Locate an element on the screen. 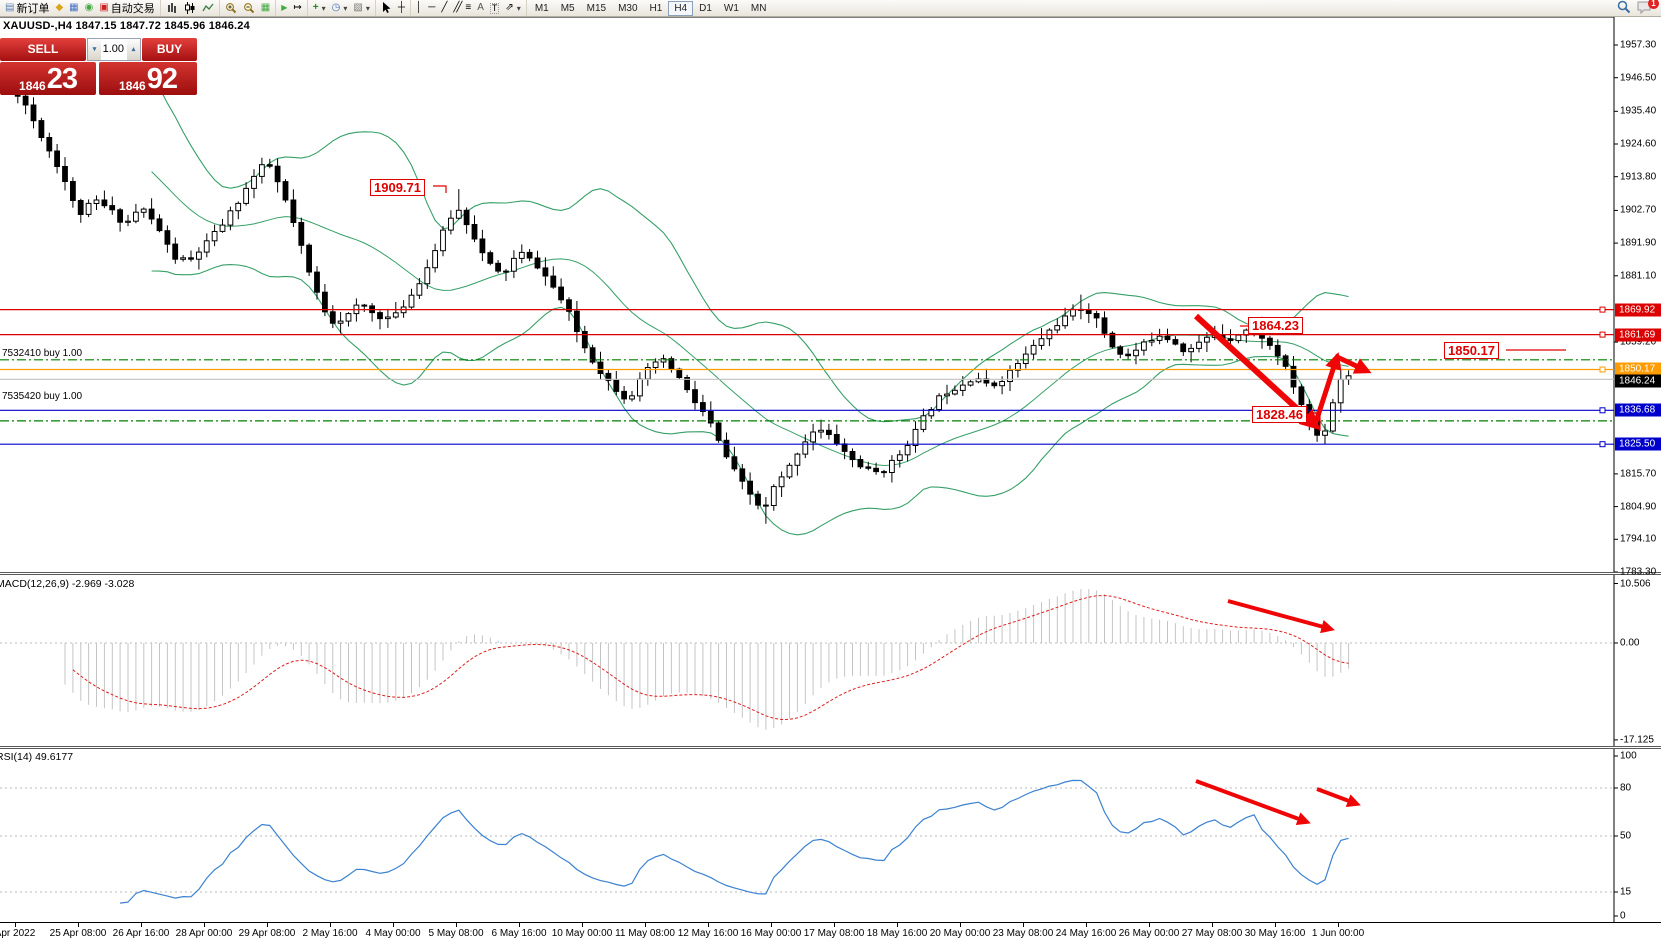  trendline-tool-icon: ╱ is located at coordinates (444, 7).